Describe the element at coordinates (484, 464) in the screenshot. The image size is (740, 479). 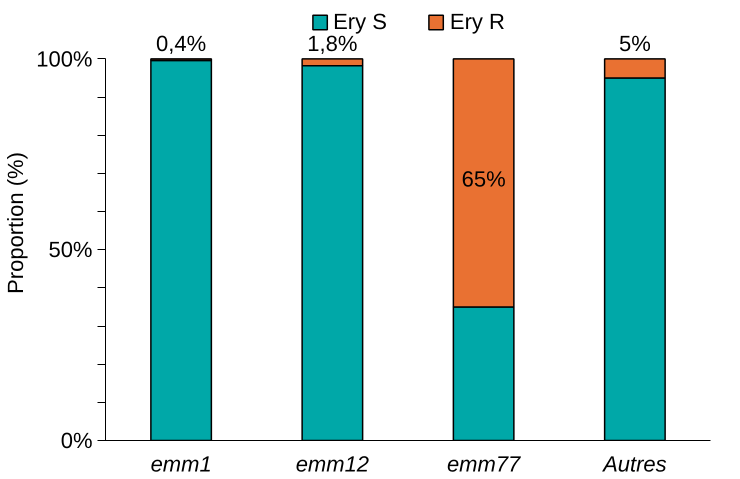
I see `x-tick-label: emm77` at that location.